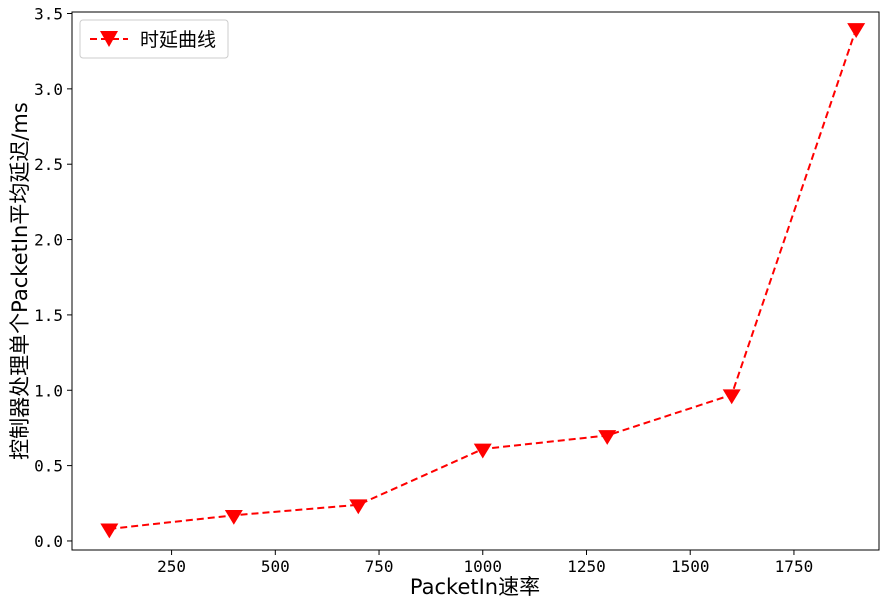  What do you see at coordinates (379, 566) in the screenshot?
I see `x-tick-label: 750` at bounding box center [379, 566].